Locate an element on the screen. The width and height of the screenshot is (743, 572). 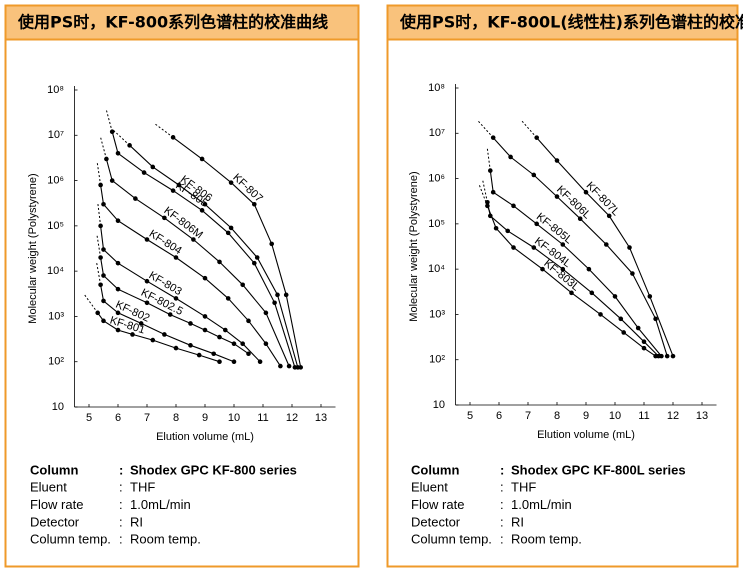
x-axis-label: Elution volume (mL) is located at coordinates (205, 437).